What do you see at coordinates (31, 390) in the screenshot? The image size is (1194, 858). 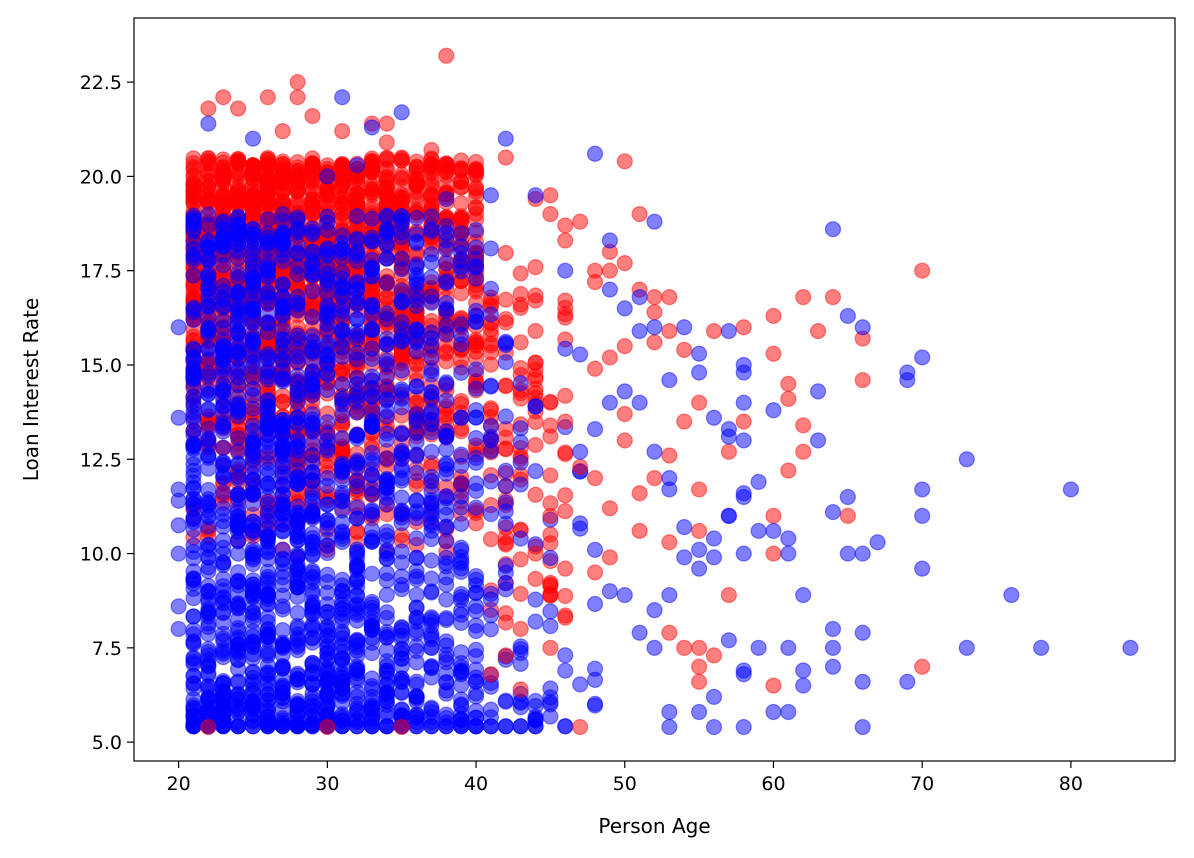 I see `y-axis-label: Loan Interest Rate` at bounding box center [31, 390].